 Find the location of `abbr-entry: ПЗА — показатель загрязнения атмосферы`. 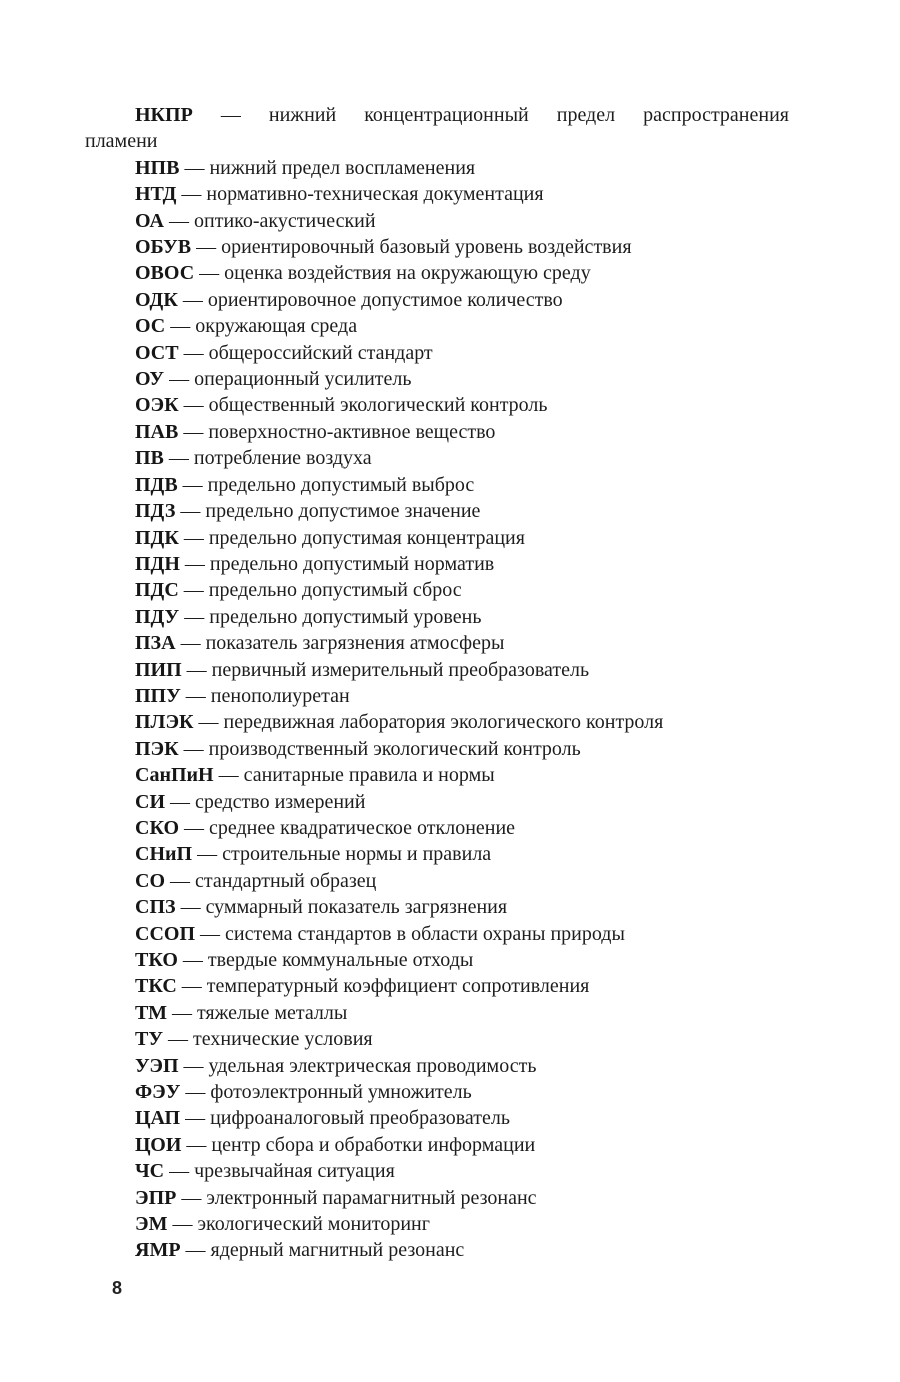

abbr-entry: ПЗА — показатель загрязнения атмосферы is located at coordinates (437, 643).